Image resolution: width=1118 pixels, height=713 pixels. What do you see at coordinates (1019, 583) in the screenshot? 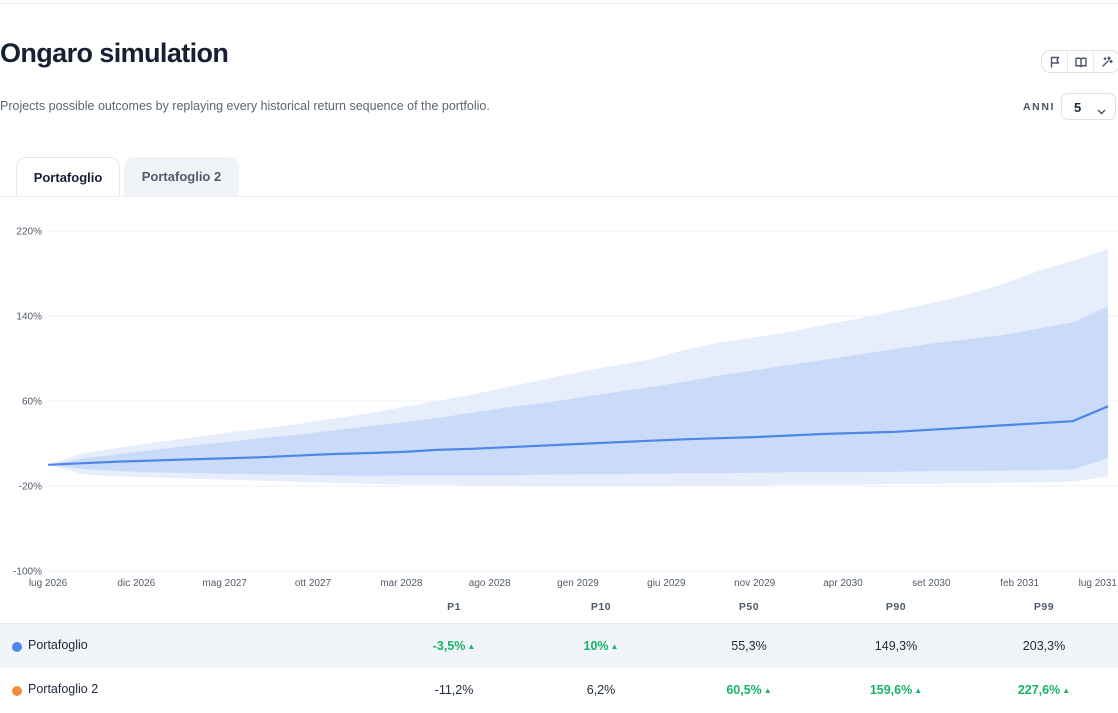
I see `x-tick-label: feb 2031` at bounding box center [1019, 583].